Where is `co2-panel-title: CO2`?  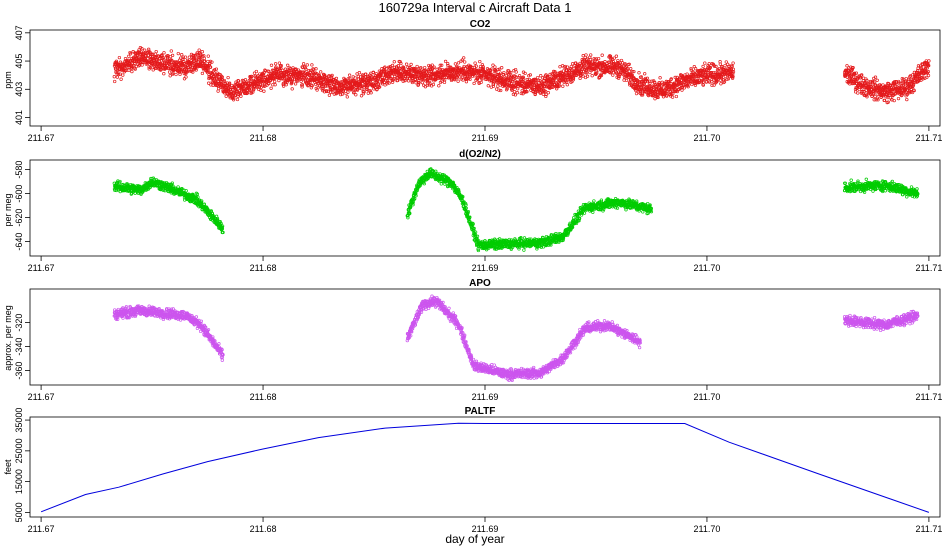 co2-panel-title: CO2 is located at coordinates (480, 24).